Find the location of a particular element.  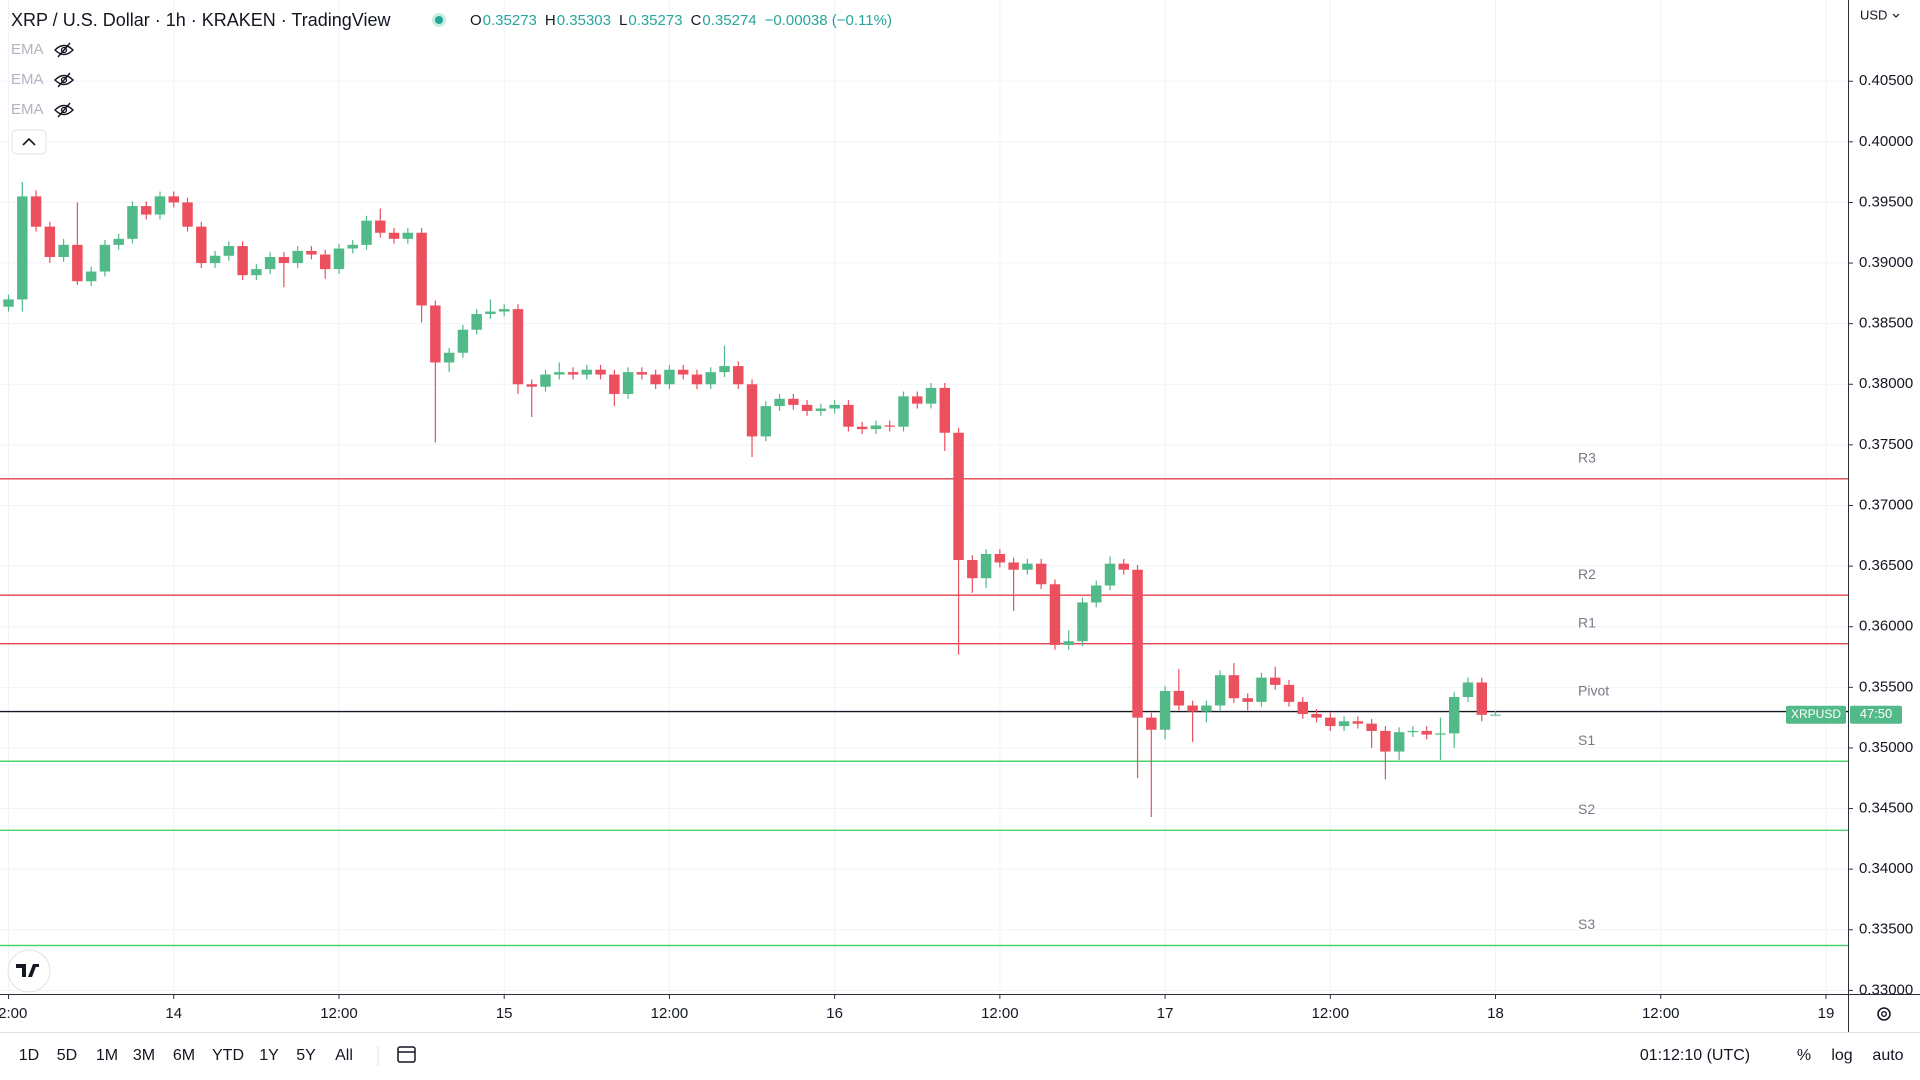

collapse-icon is located at coordinates (29, 141).